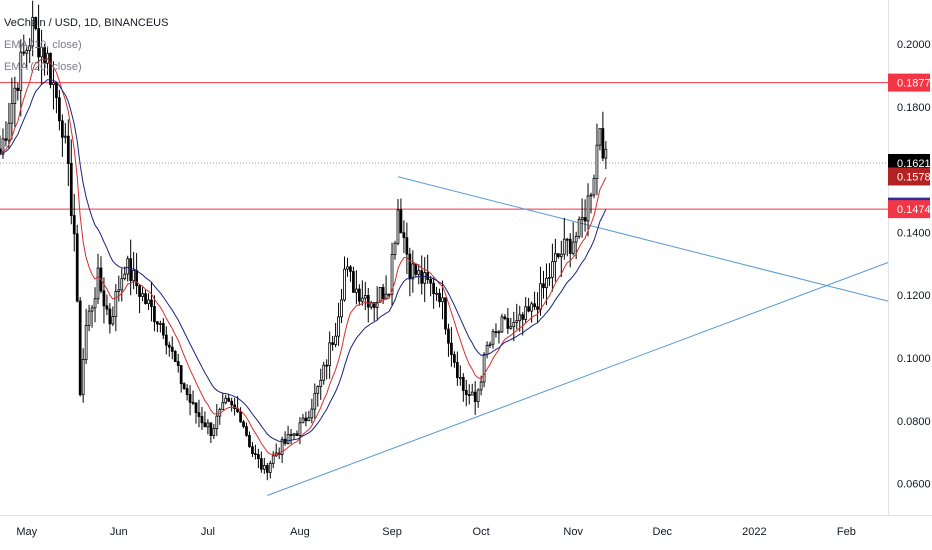  What do you see at coordinates (914, 422) in the screenshot?
I see `y-tick-label: 0.0800` at bounding box center [914, 422].